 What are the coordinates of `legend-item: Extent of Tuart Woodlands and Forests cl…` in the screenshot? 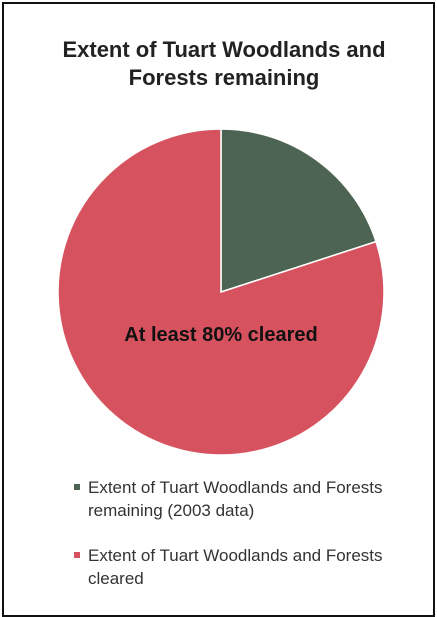 It's located at (239, 567).